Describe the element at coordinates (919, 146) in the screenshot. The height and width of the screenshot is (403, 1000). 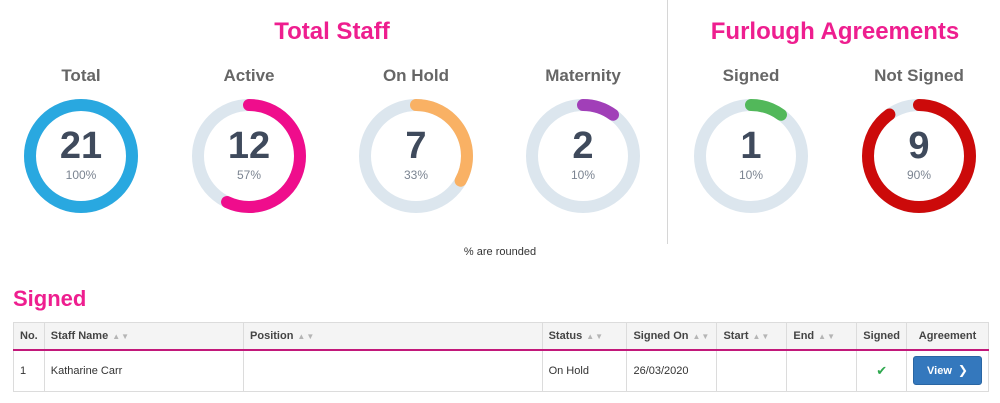
I see `gauge-count: 9` at that location.